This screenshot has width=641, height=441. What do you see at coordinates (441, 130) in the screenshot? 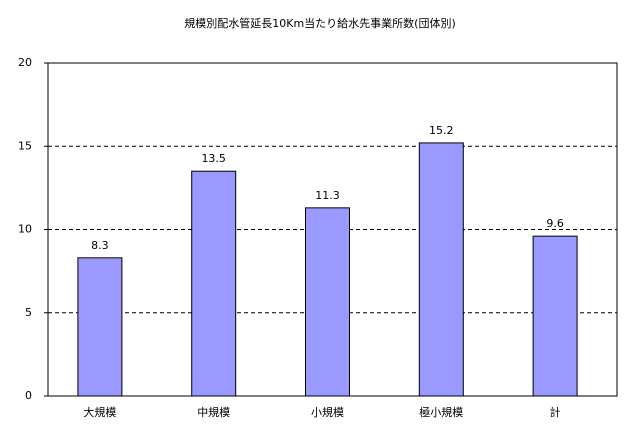
I see `value-label: 15.2` at bounding box center [441, 130].